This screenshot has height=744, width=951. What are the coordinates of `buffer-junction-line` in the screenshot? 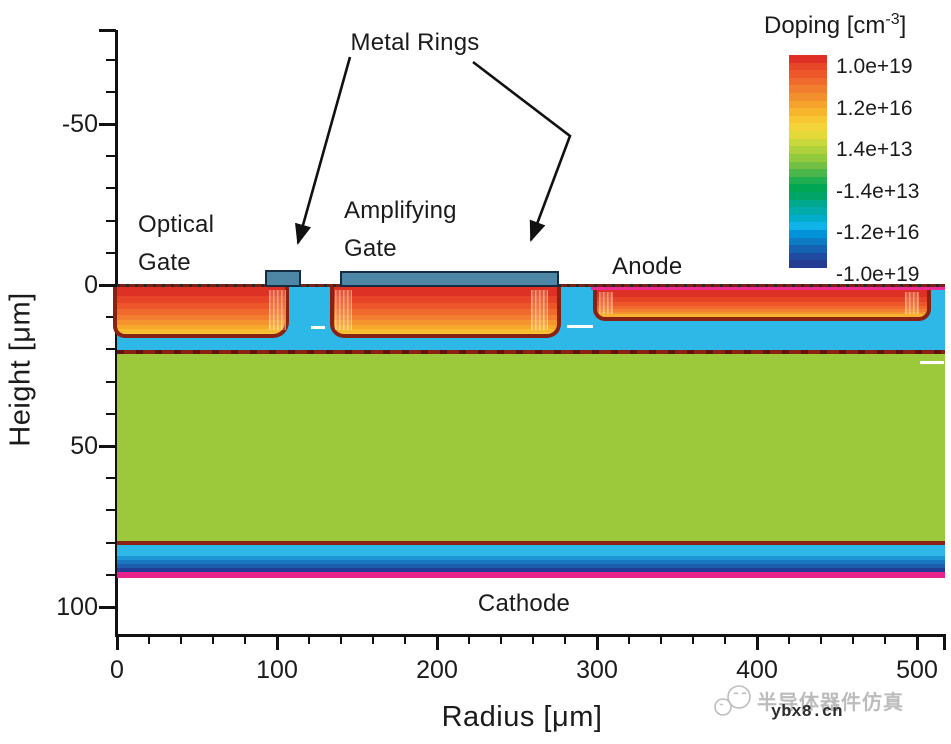 It's located at (531, 543).